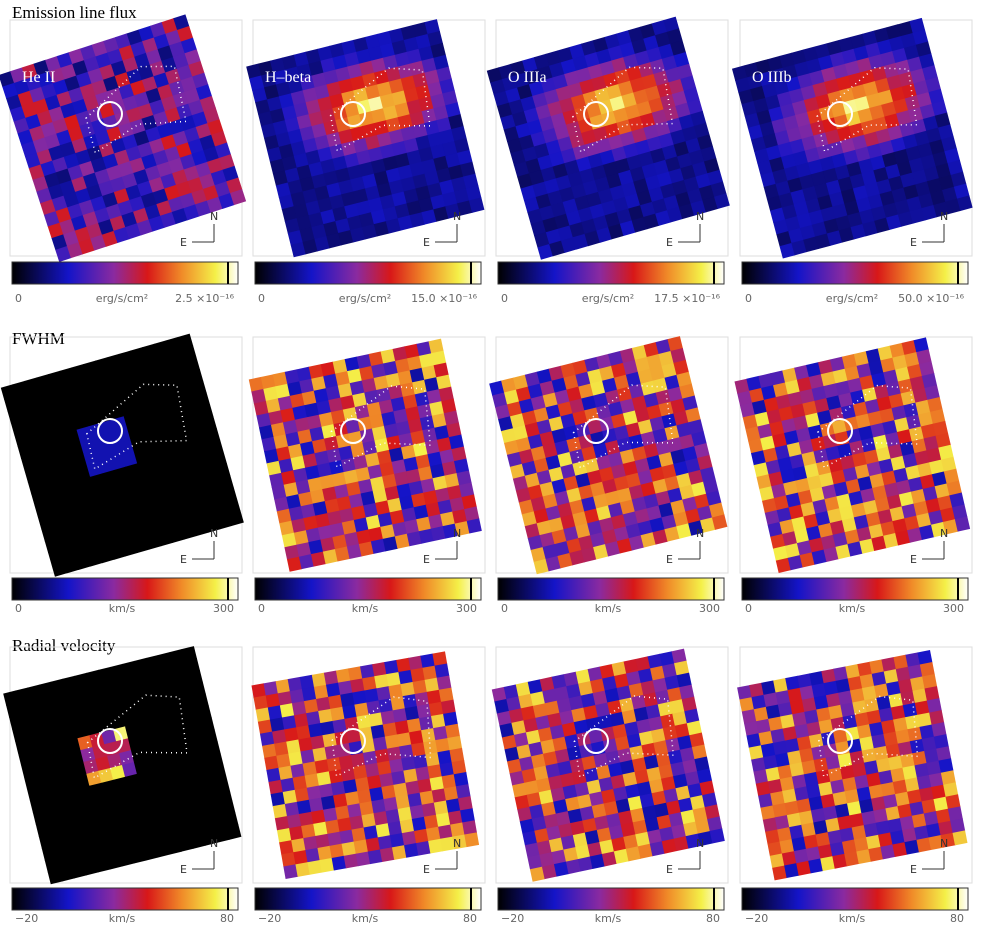  What do you see at coordinates (365, 138) in the screenshot?
I see `map` at bounding box center [365, 138].